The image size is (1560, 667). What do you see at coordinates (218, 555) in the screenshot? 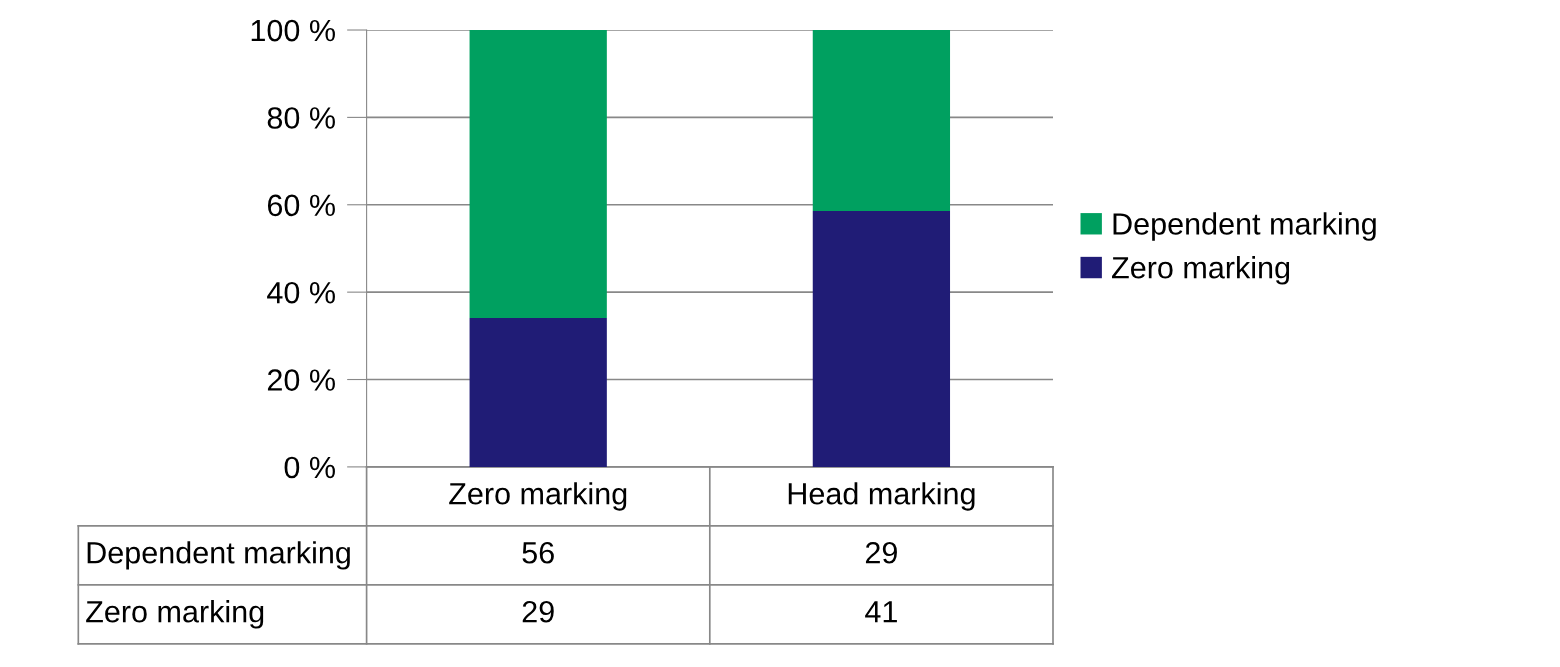
I see `text: Dependent marking` at bounding box center [218, 555].